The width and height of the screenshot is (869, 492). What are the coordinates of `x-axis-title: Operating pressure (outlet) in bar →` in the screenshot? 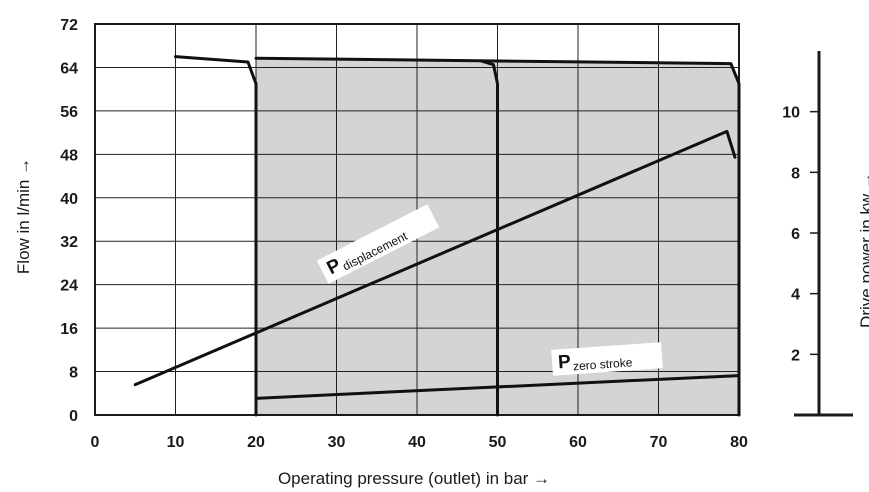 It's located at (414, 478).